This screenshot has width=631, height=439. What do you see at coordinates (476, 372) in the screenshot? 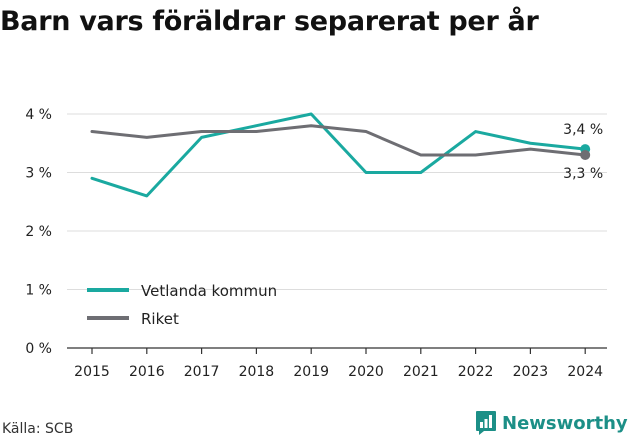
I see `x-tick-label: 2022` at bounding box center [476, 372].